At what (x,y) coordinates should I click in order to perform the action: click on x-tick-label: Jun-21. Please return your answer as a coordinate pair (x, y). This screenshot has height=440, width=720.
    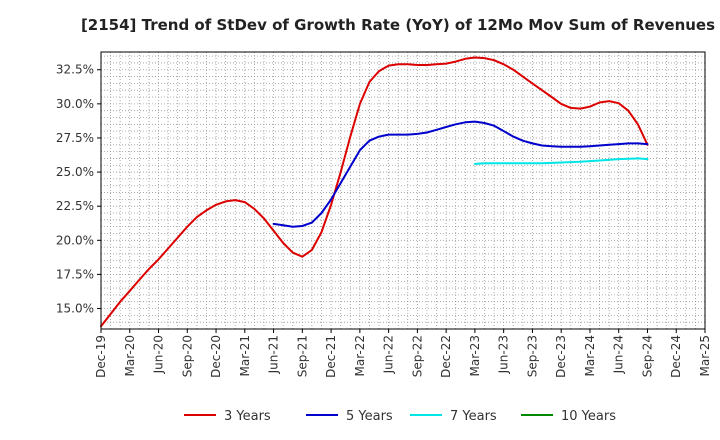
    Looking at the image, I should click on (274, 354).